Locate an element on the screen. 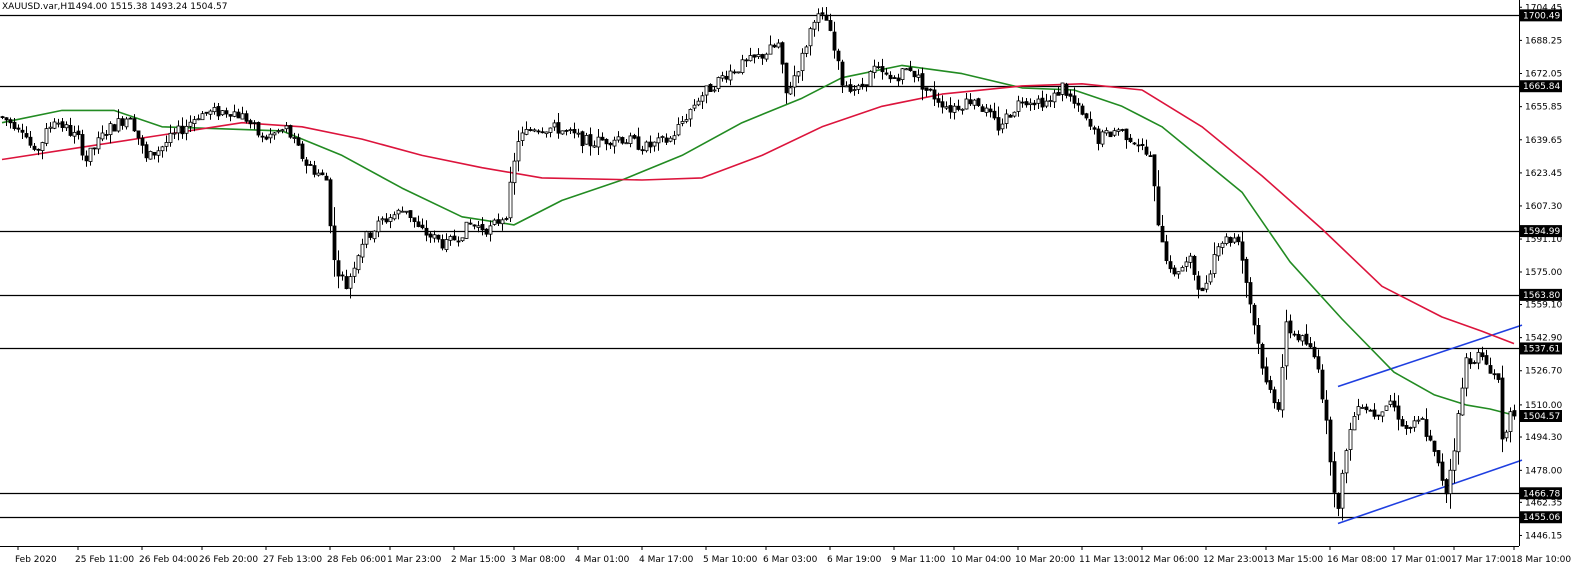 This screenshot has width=1580, height=569. y-tick-label: 1575.00 is located at coordinates (1543, 273).